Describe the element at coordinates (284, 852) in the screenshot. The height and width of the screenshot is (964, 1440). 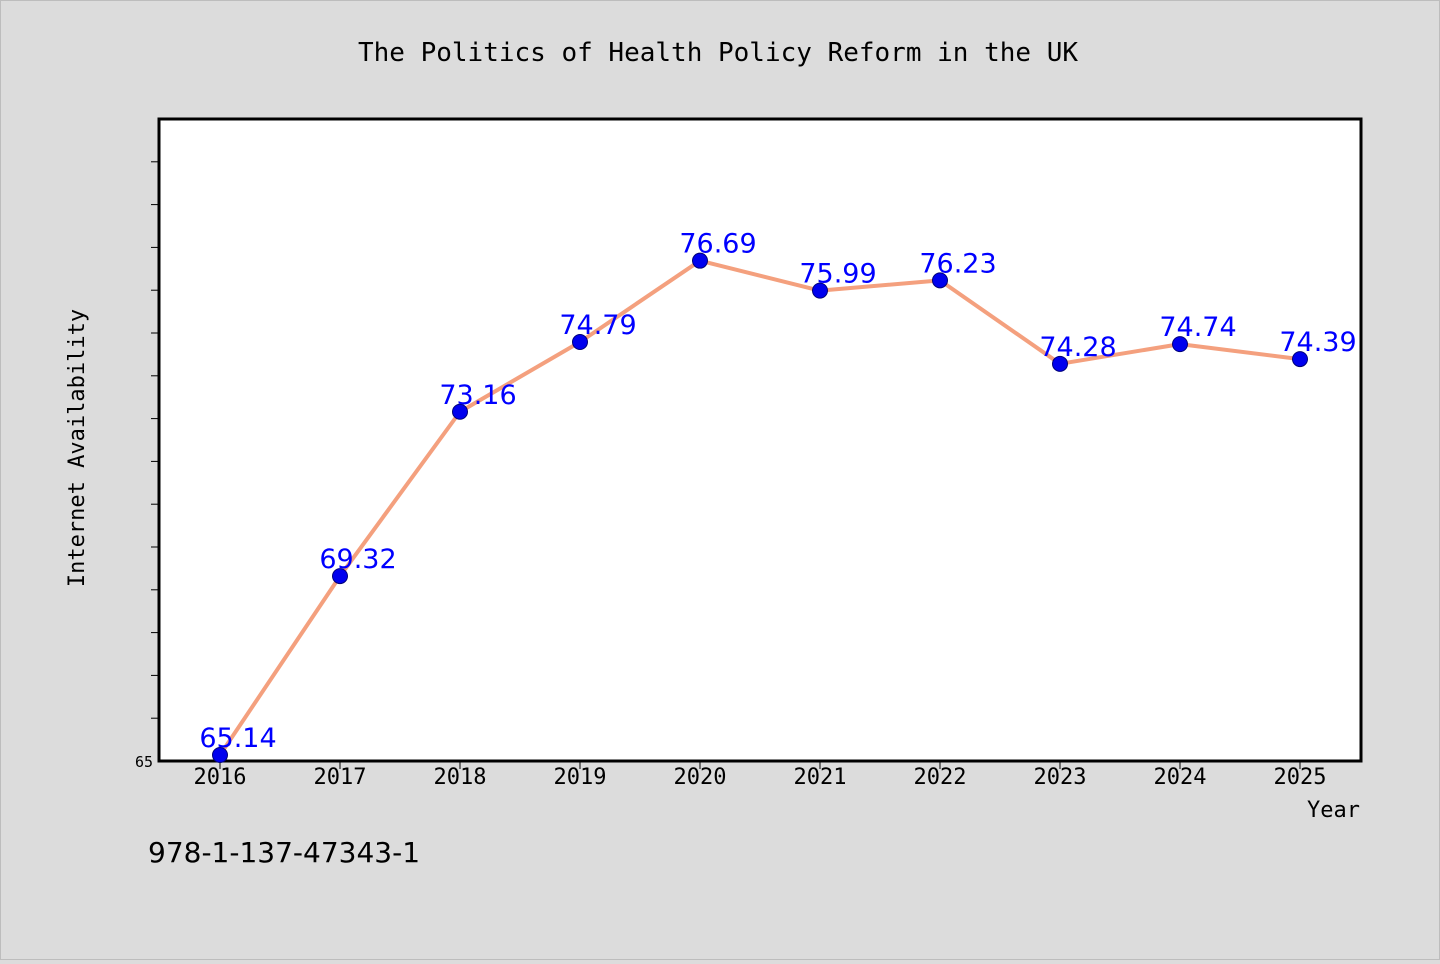
I see `isbn-label: 978-1-137-47343-1` at that location.